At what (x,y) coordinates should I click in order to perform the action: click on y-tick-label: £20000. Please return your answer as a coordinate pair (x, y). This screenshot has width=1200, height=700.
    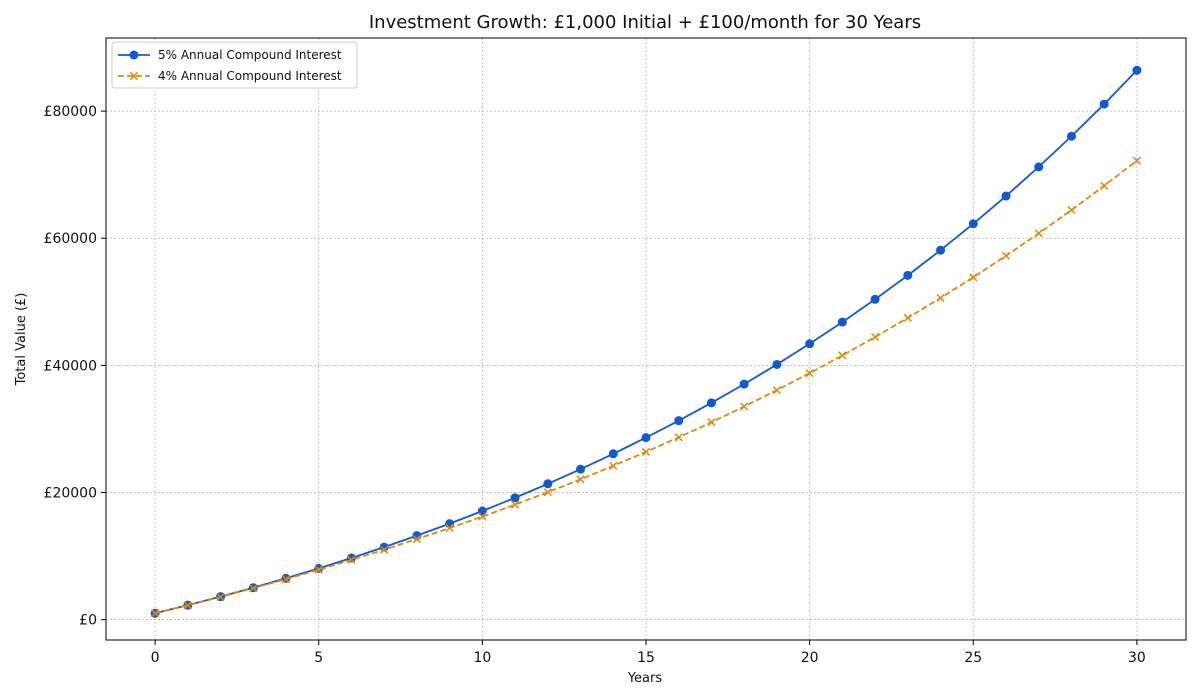
    Looking at the image, I should click on (70, 494).